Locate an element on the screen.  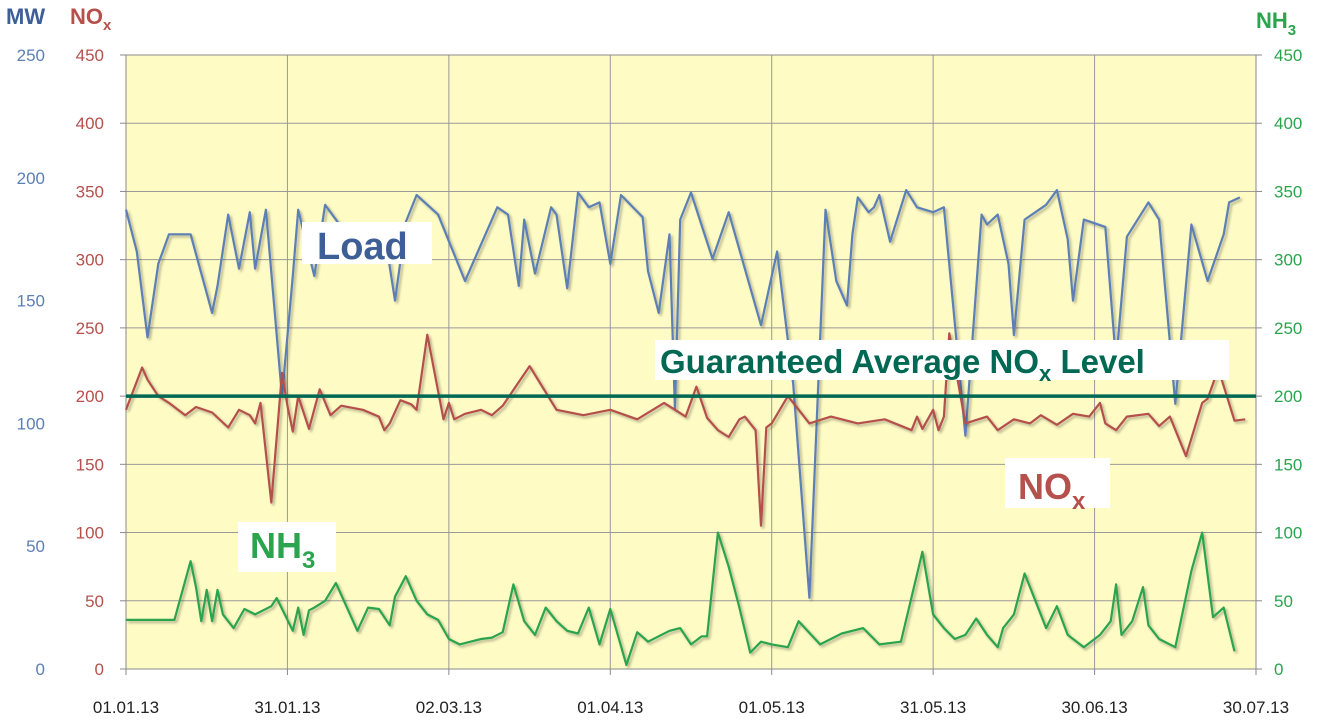
nox-label-box is located at coordinates (1057, 483).